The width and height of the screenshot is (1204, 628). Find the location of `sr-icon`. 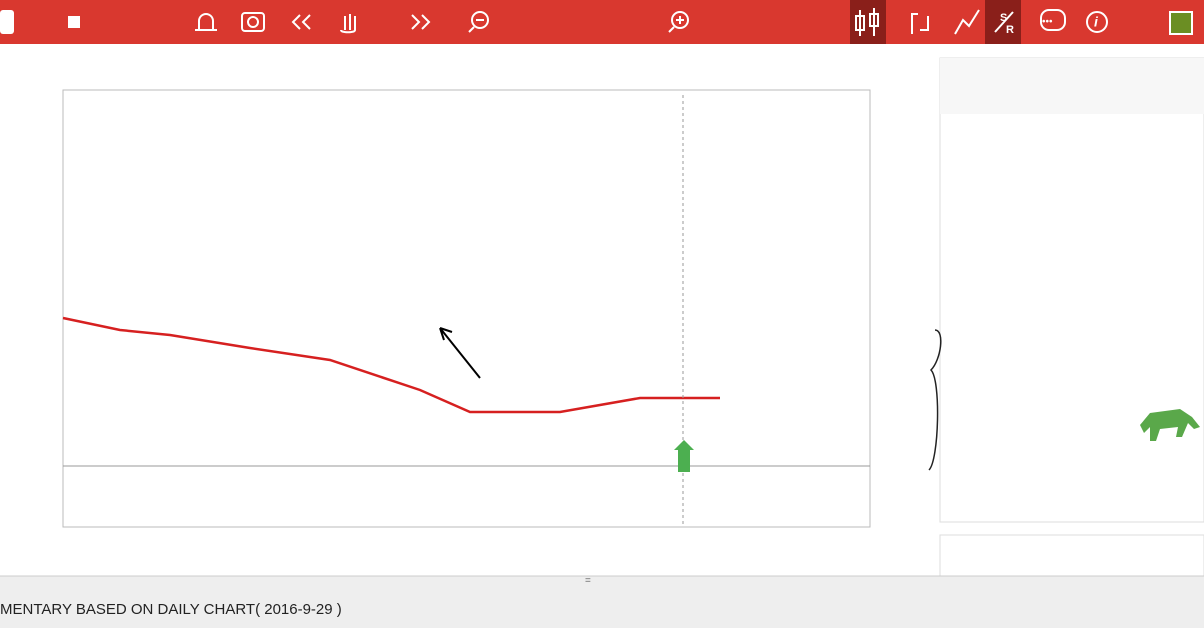

sr-icon is located at coordinates (1004, 22).